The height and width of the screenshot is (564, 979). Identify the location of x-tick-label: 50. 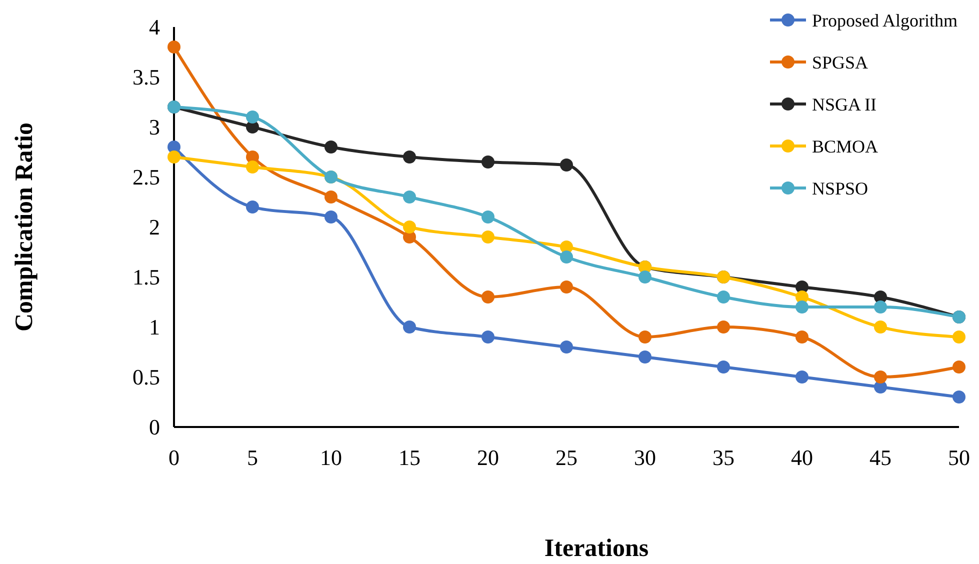
(959, 457).